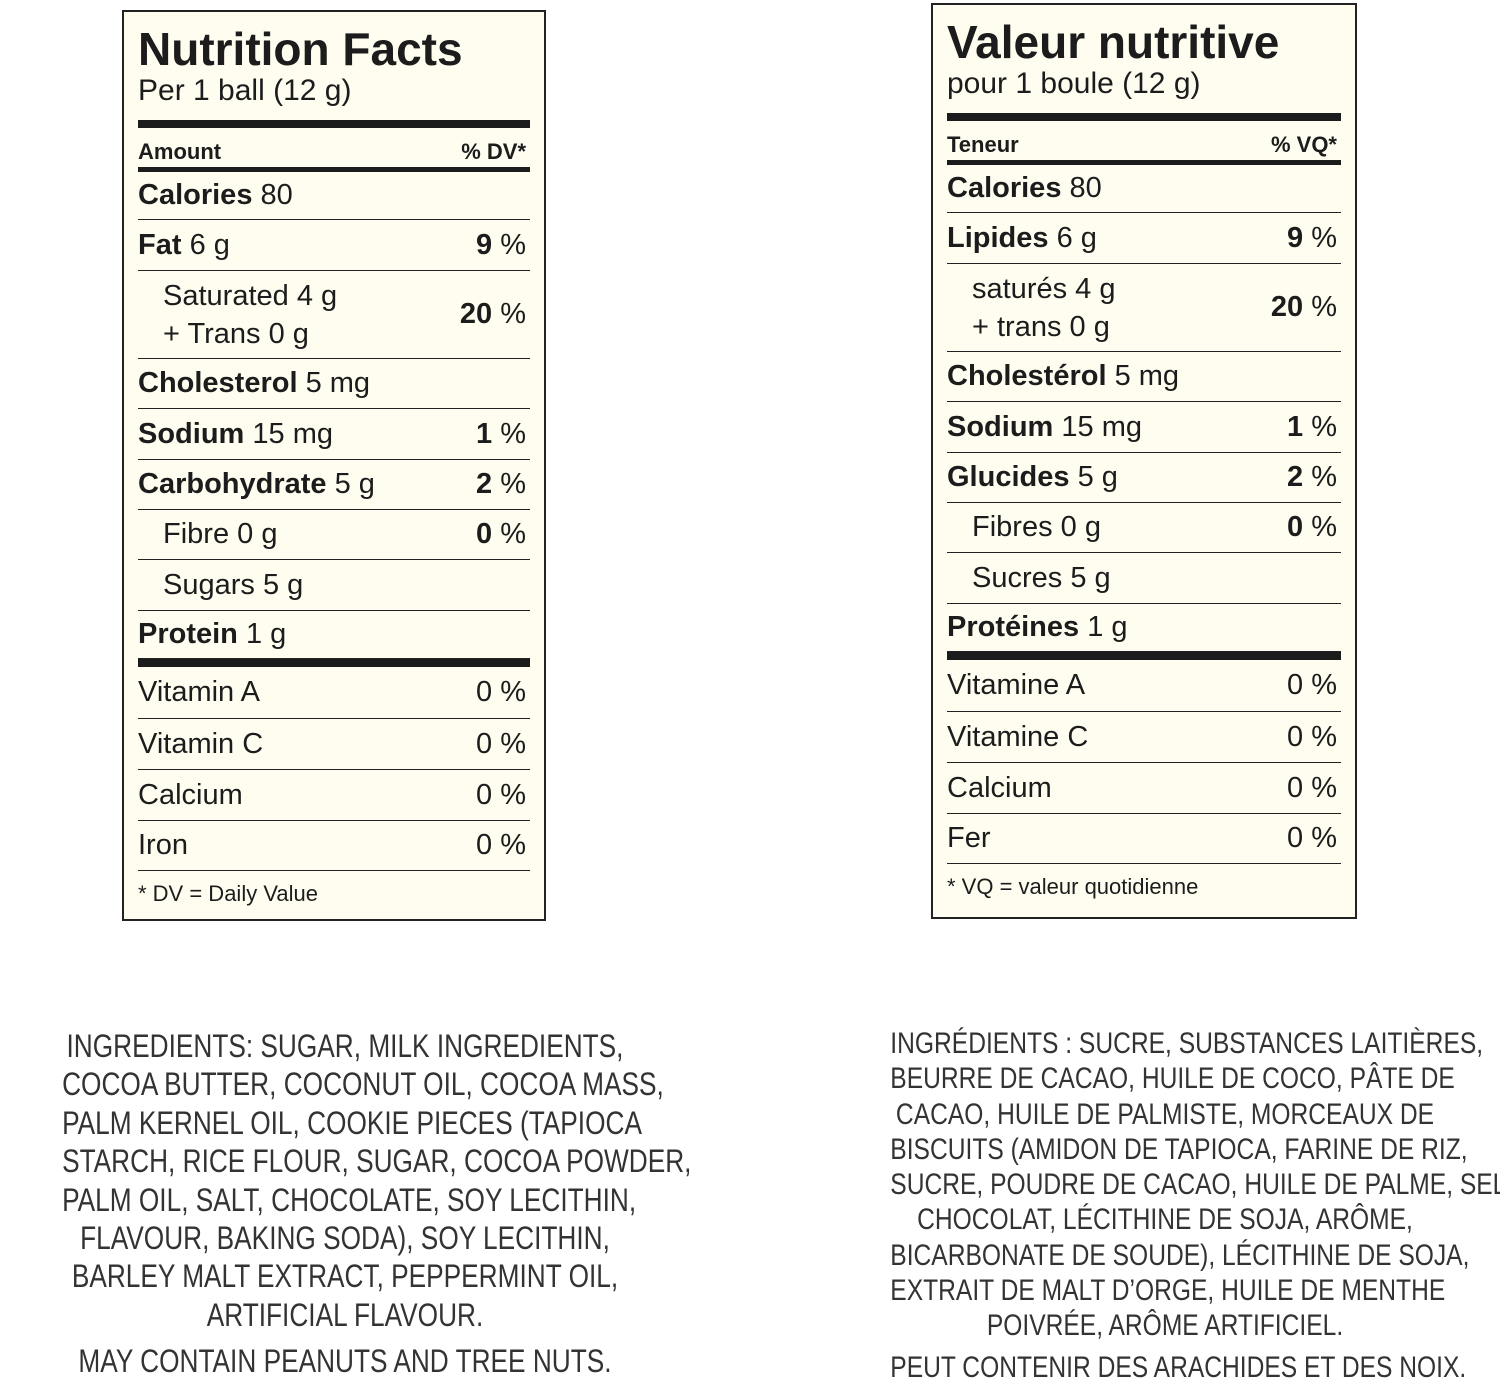 This screenshot has height=1385, width=1500. I want to click on nutrient-name: Calories, so click(1004, 188).